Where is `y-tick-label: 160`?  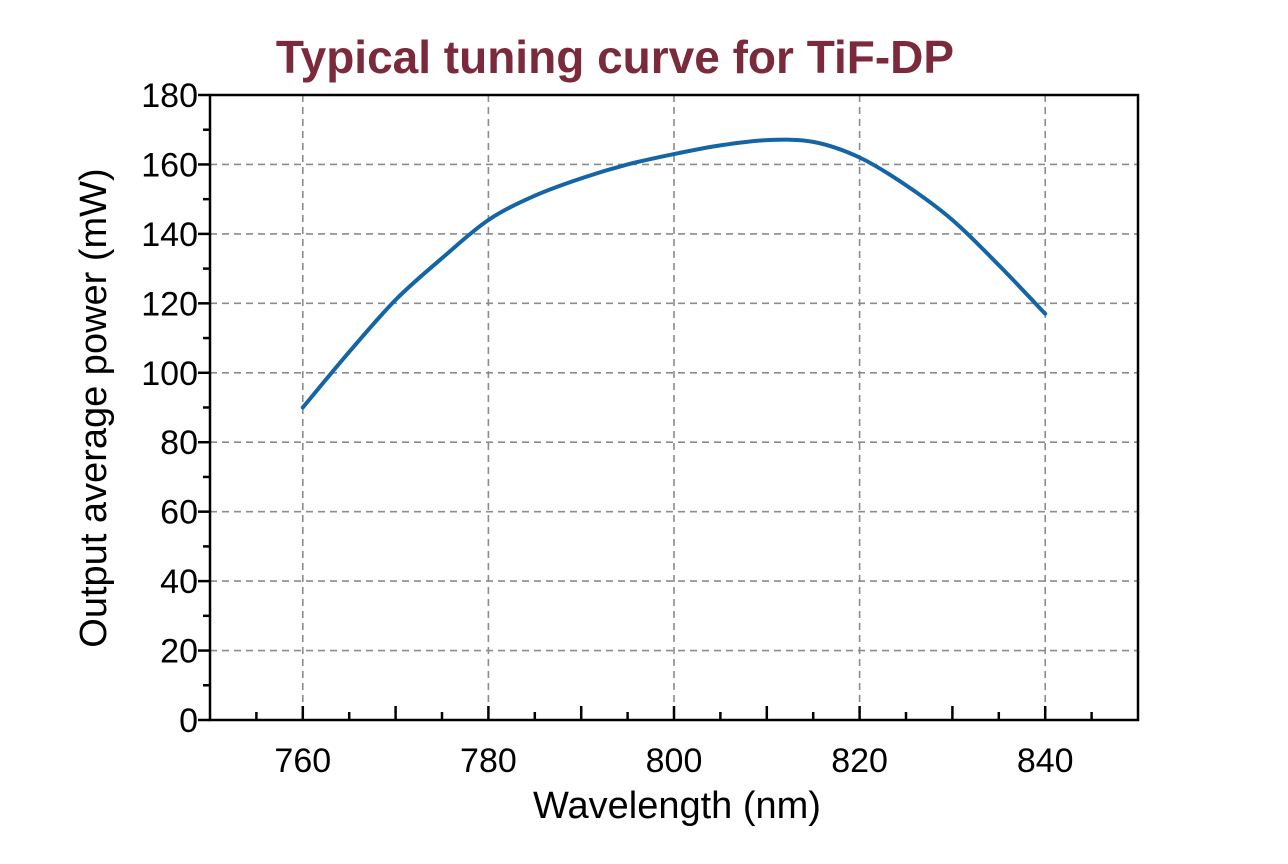
y-tick-label: 160 is located at coordinates (169, 165).